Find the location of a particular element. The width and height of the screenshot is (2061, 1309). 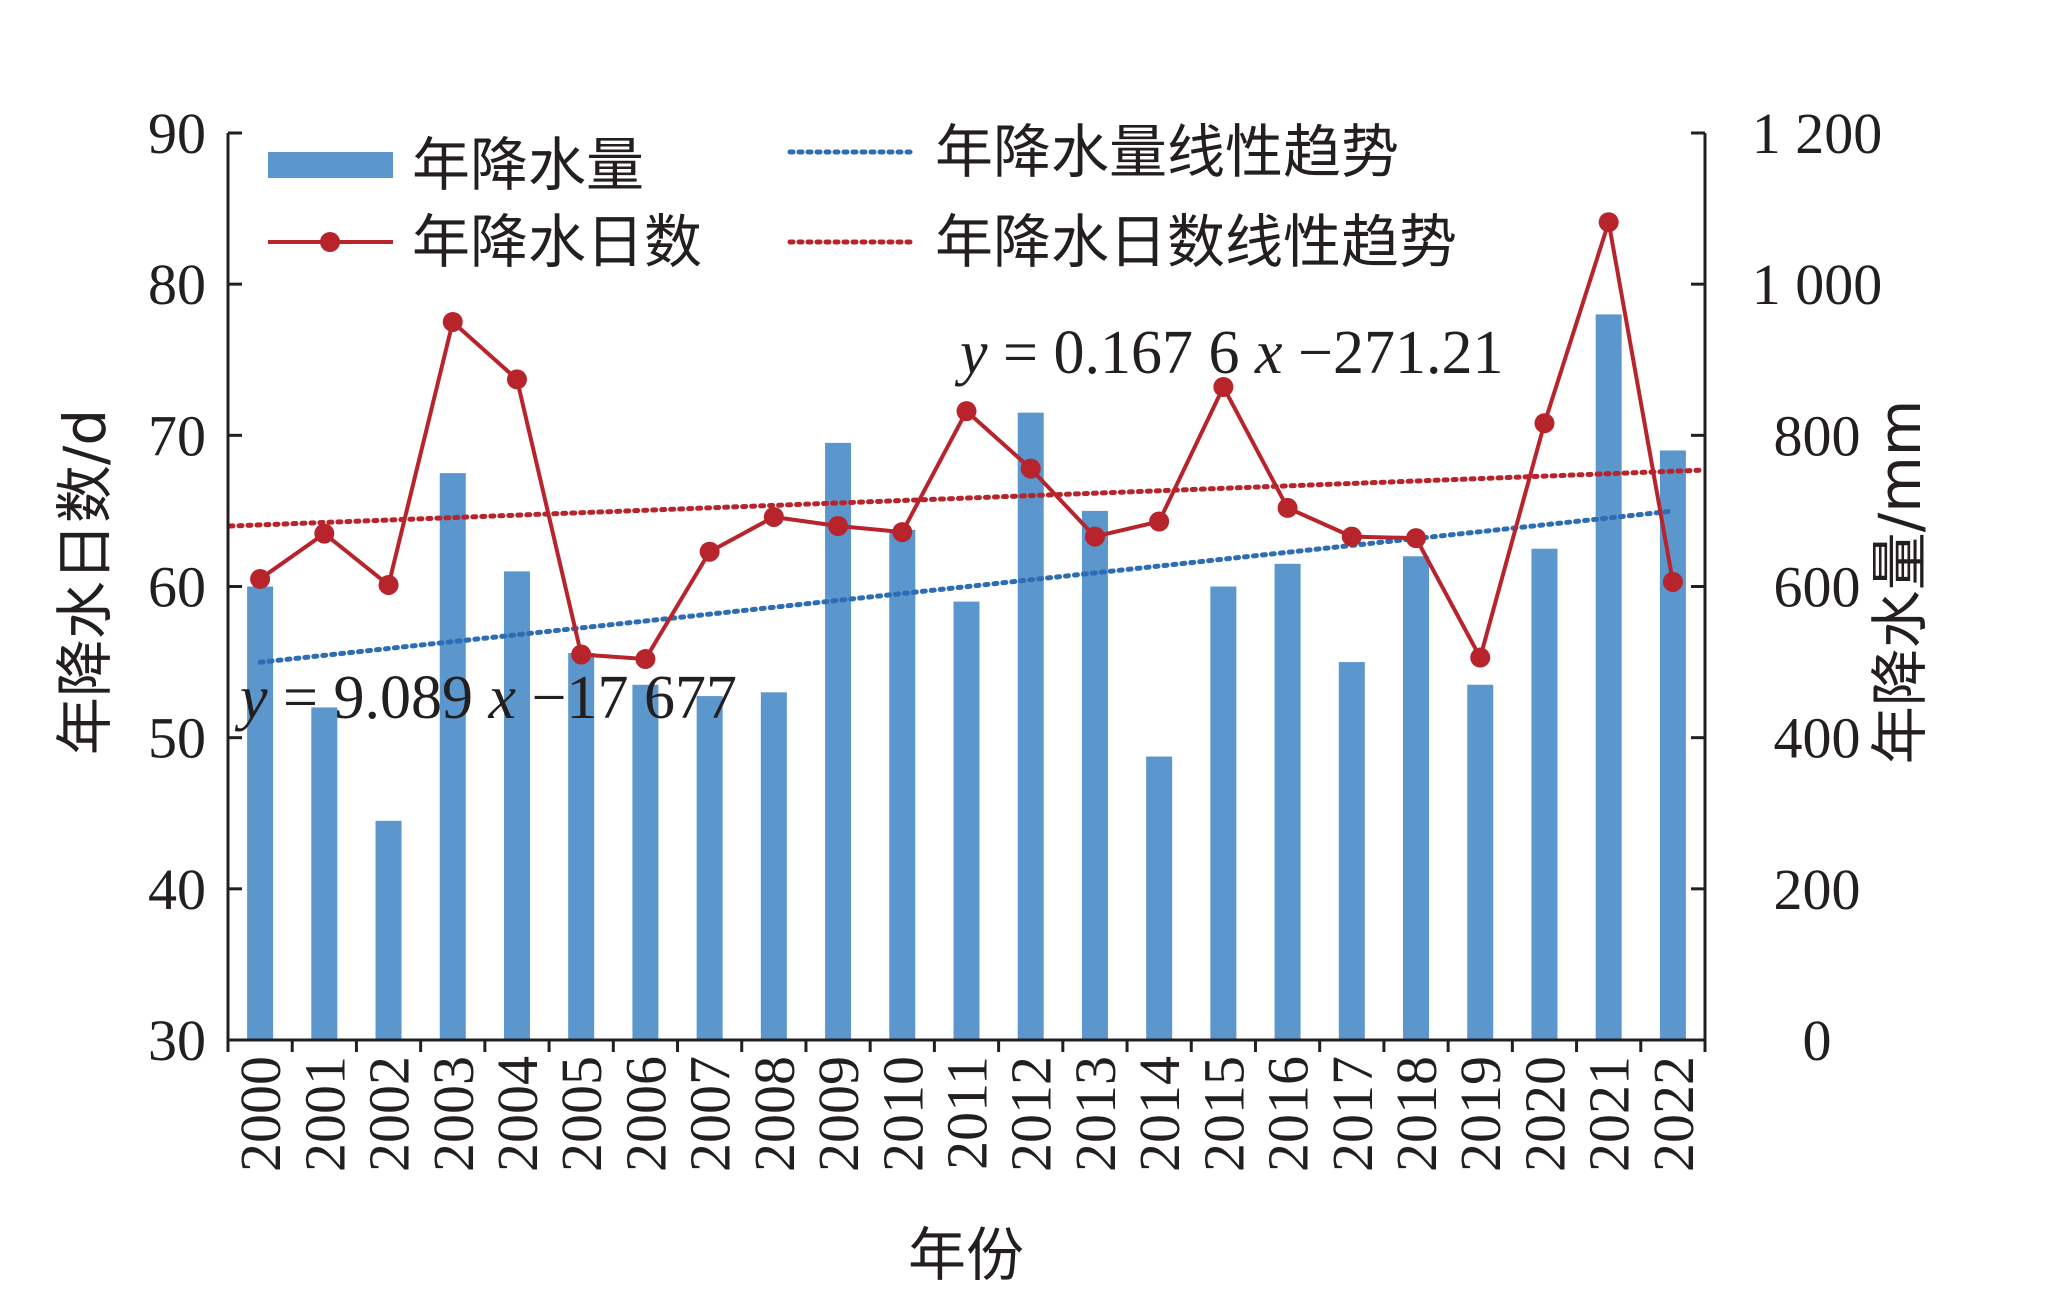

x-tick-label: 2022 is located at coordinates (1673, 1114).